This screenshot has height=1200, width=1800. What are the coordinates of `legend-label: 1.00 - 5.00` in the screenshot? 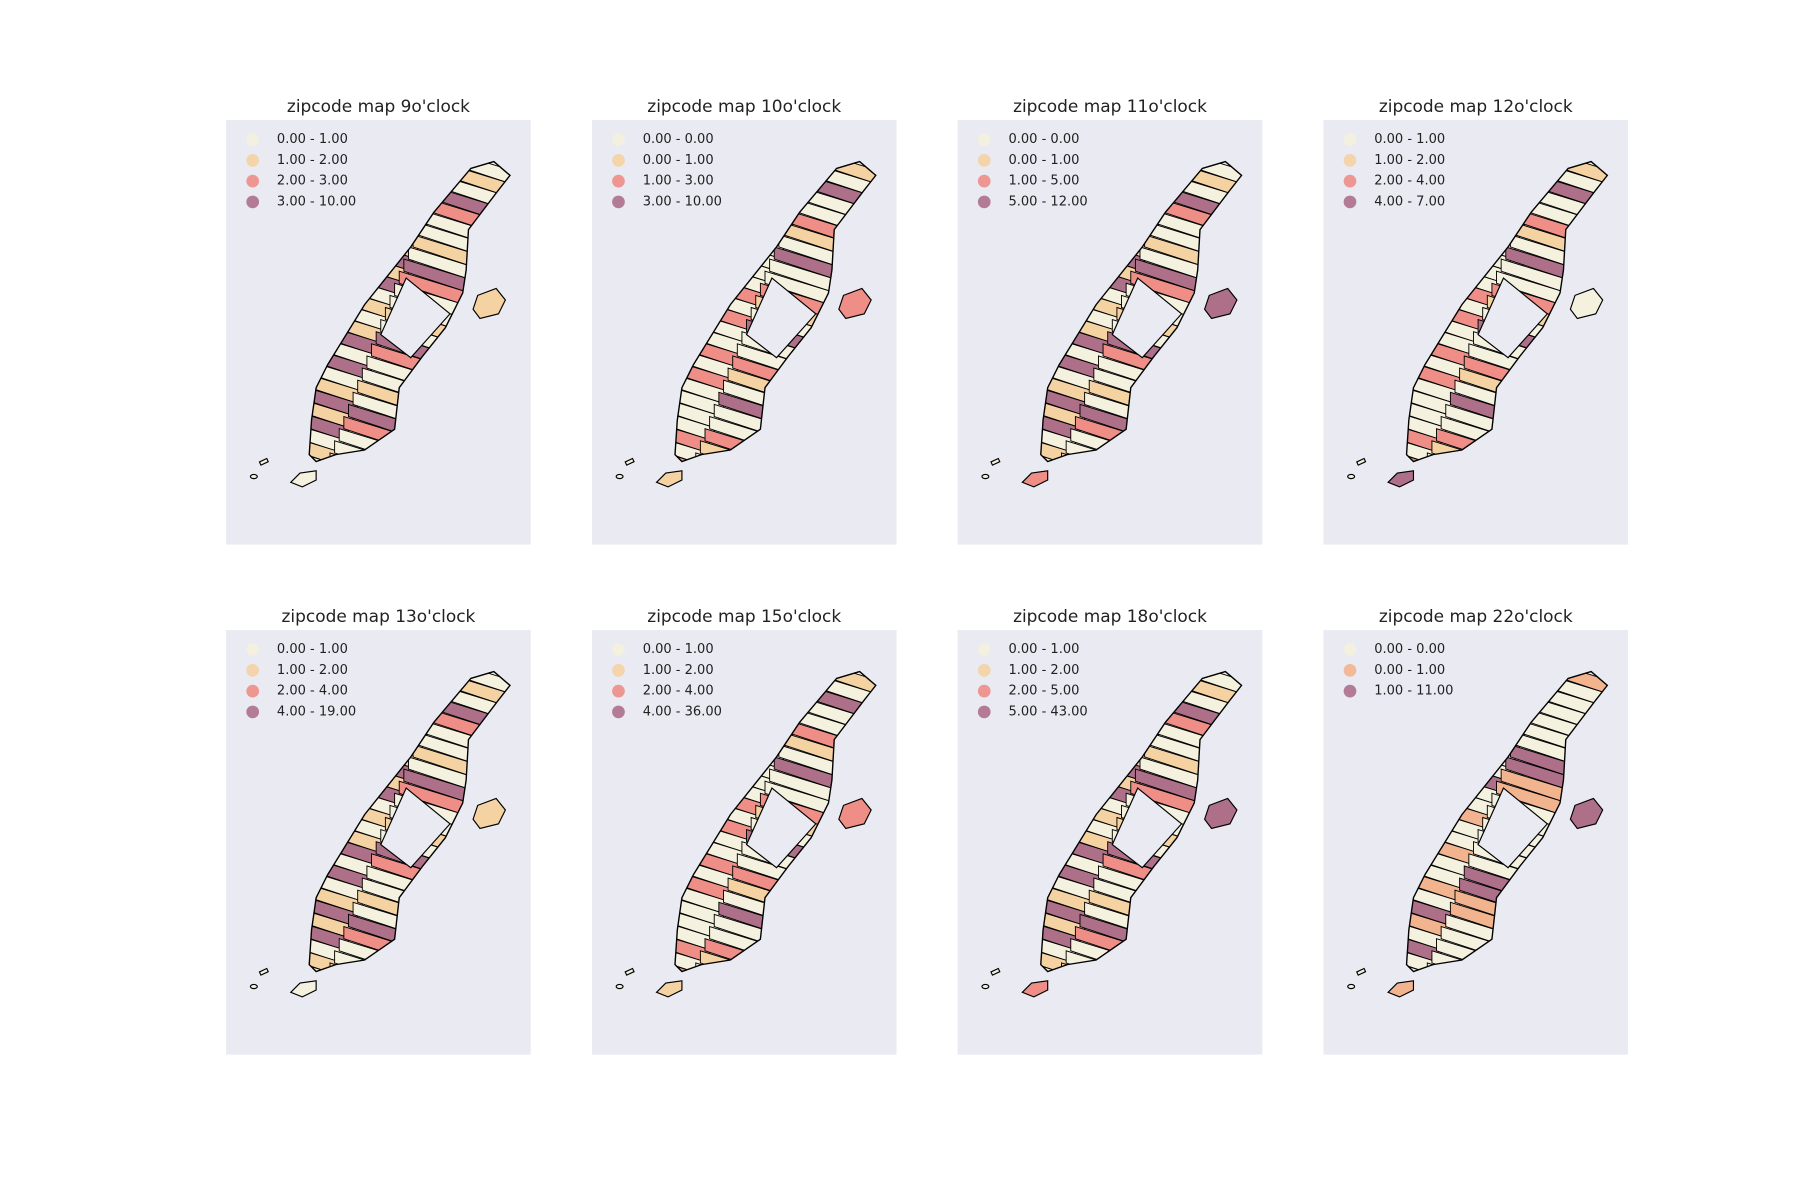 It's located at (1043, 181).